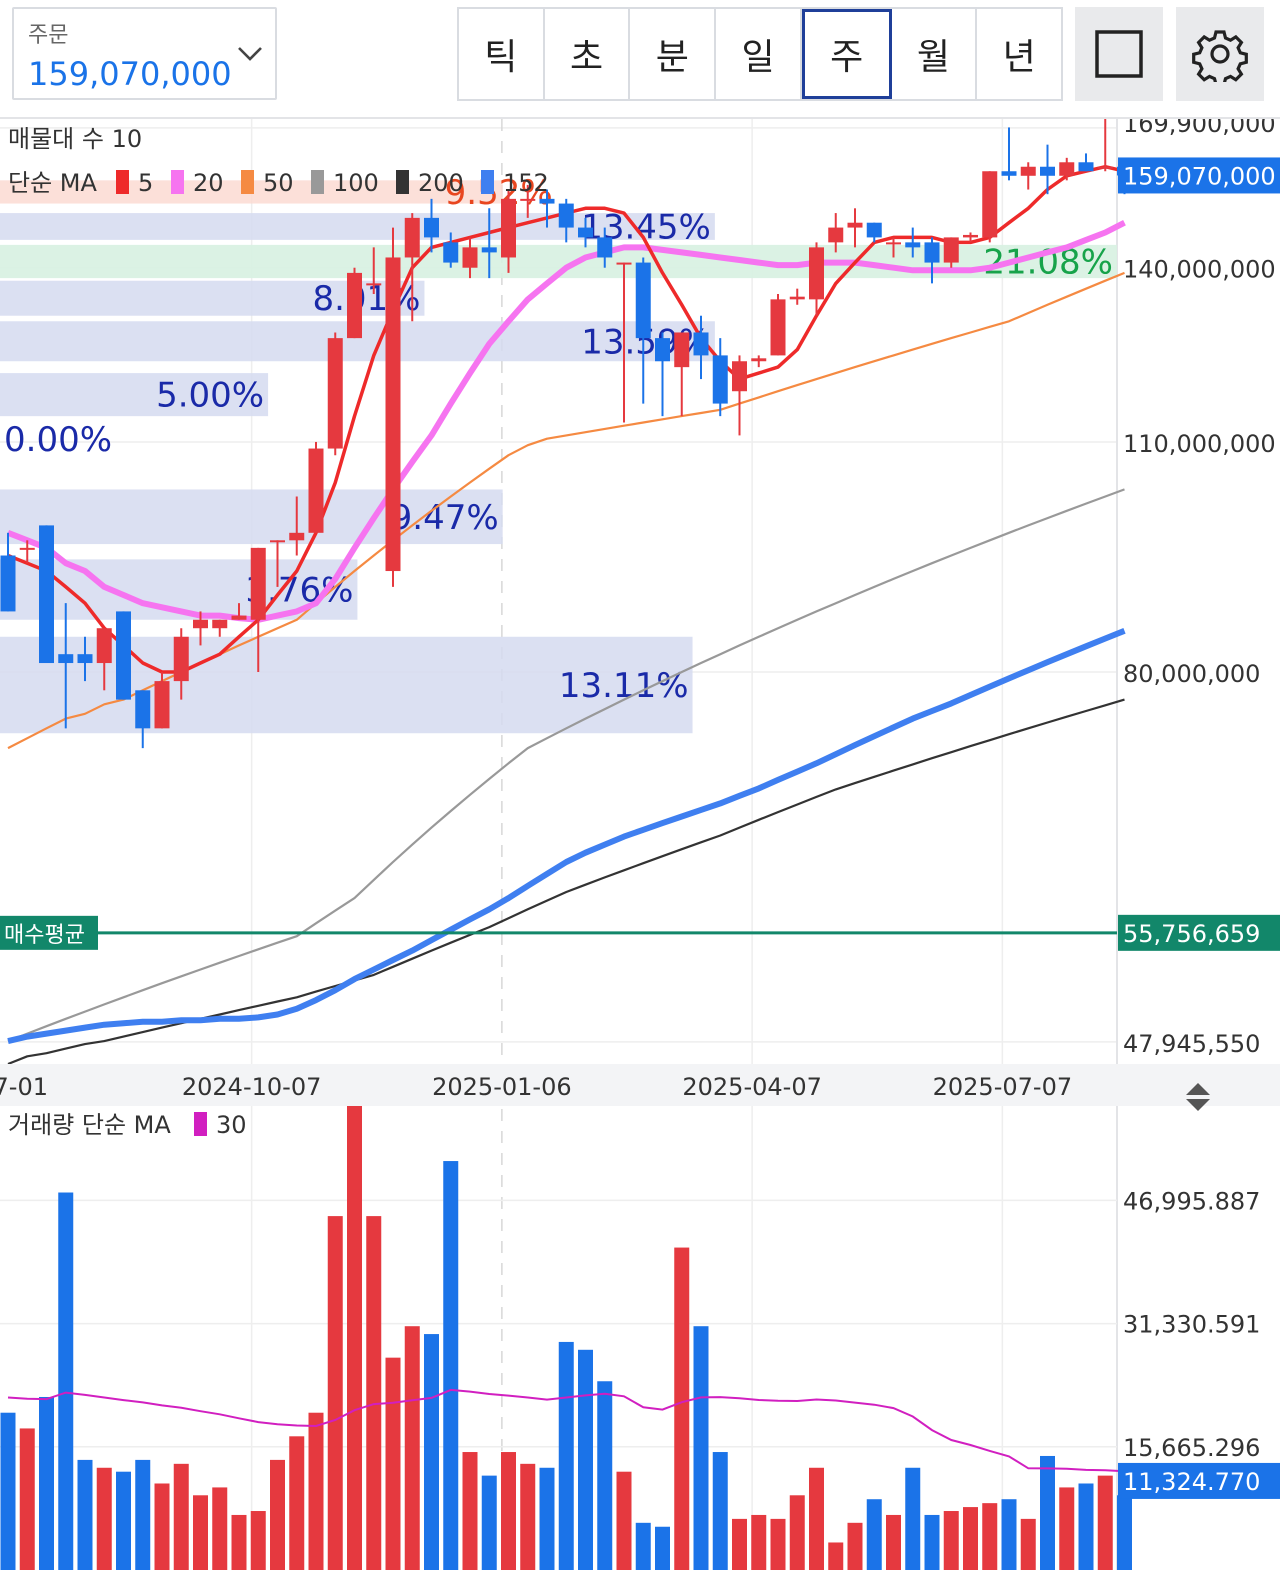  What do you see at coordinates (1199, 270) in the screenshot?
I see `price-tick-label: 140,000,000` at bounding box center [1199, 270].